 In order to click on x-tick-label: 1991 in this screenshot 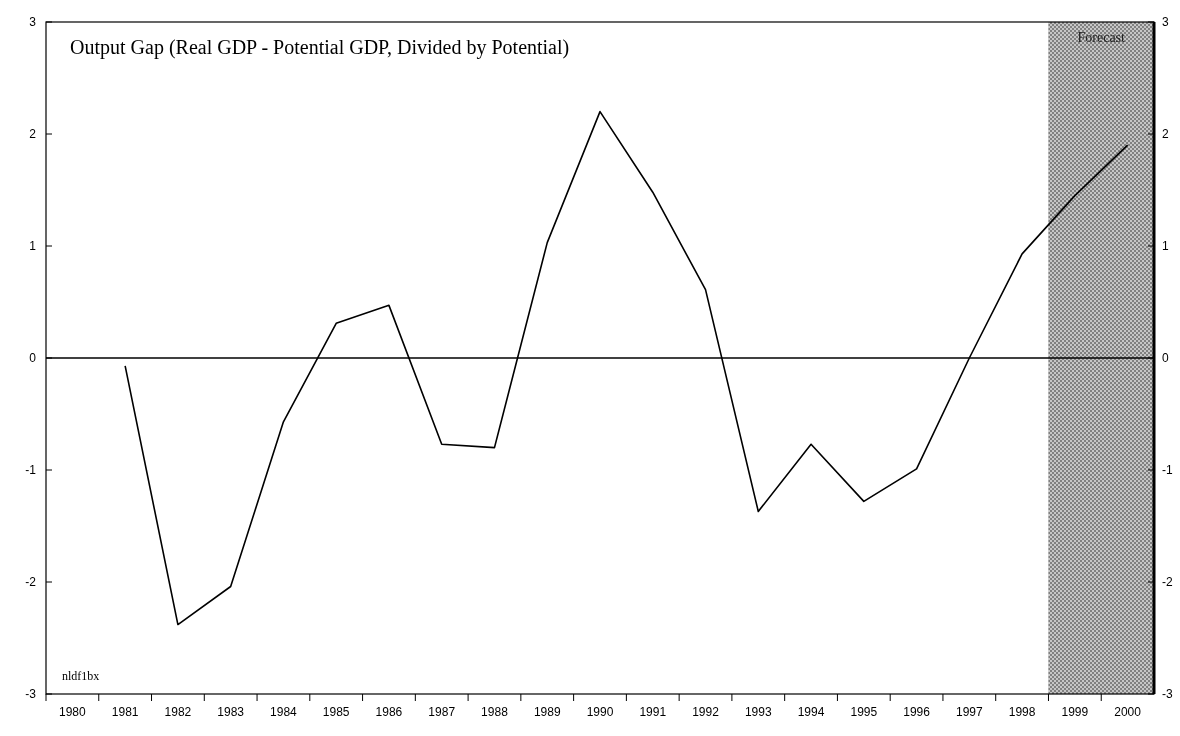, I will do `click(653, 712)`.